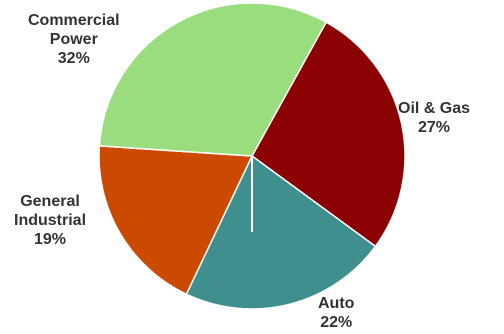 The width and height of the screenshot is (504, 334). I want to click on slice-name-oil-gas: Oil & Gas, so click(434, 108).